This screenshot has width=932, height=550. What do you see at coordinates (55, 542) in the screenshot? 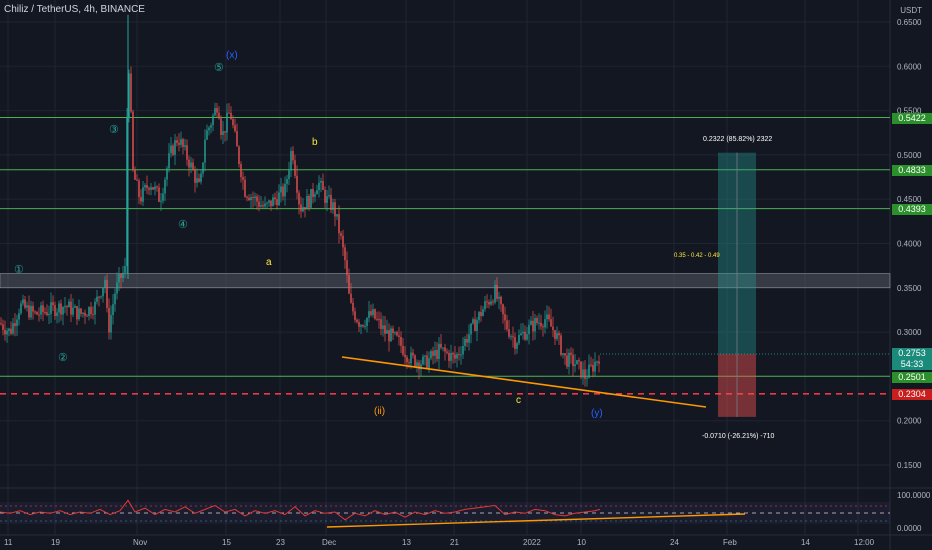
I see `time-tick: 19` at bounding box center [55, 542].